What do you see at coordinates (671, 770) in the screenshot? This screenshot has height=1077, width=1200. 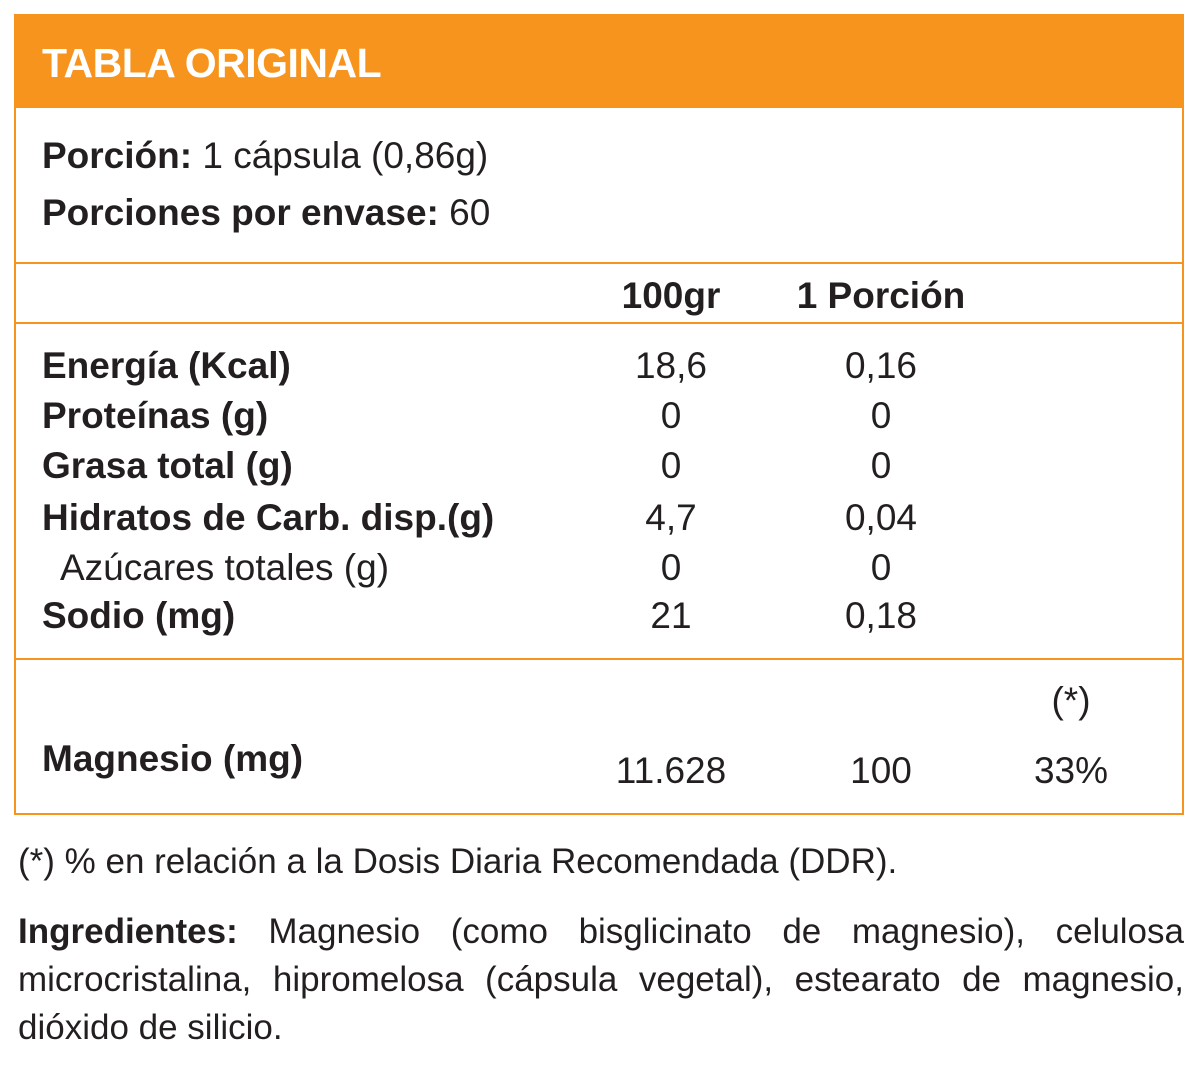 I see `nutrient-value-100gr: 11.628` at bounding box center [671, 770].